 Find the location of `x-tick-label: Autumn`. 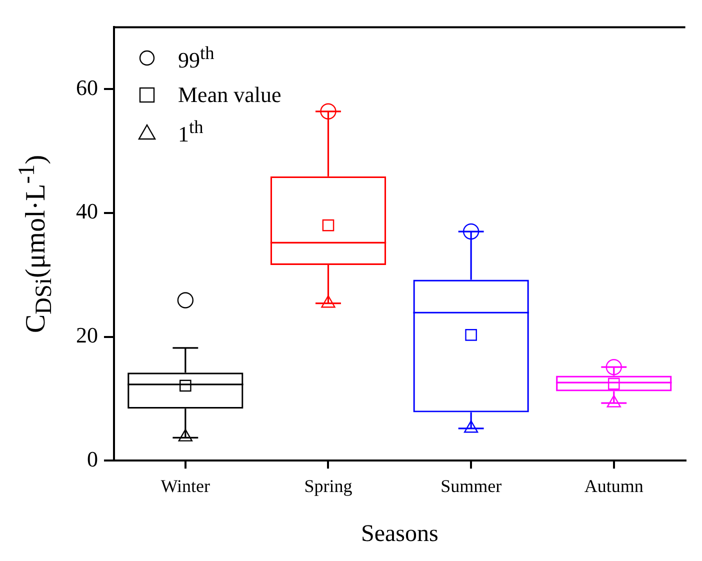

x-tick-label: Autumn is located at coordinates (614, 486).